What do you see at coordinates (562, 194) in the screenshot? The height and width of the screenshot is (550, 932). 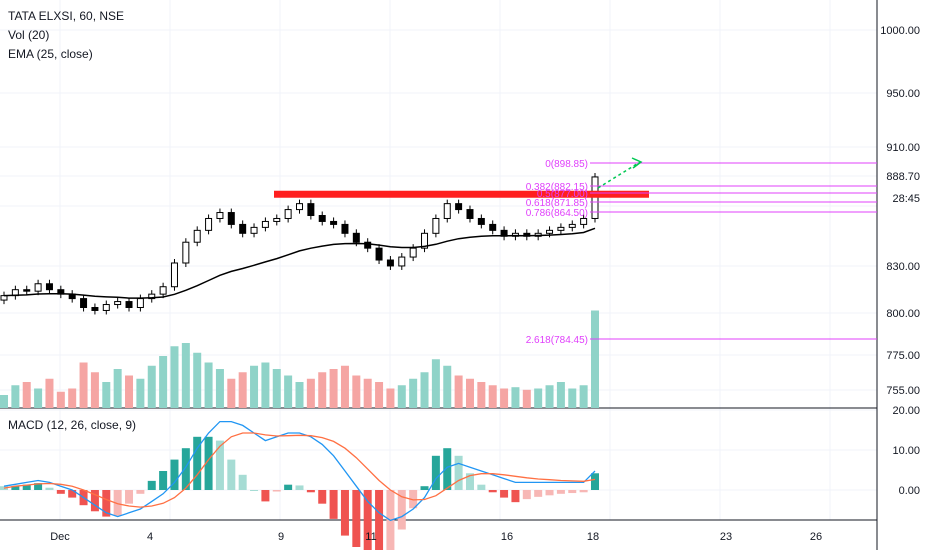 I see `fib-label: 0.5(877.00)` at bounding box center [562, 194].